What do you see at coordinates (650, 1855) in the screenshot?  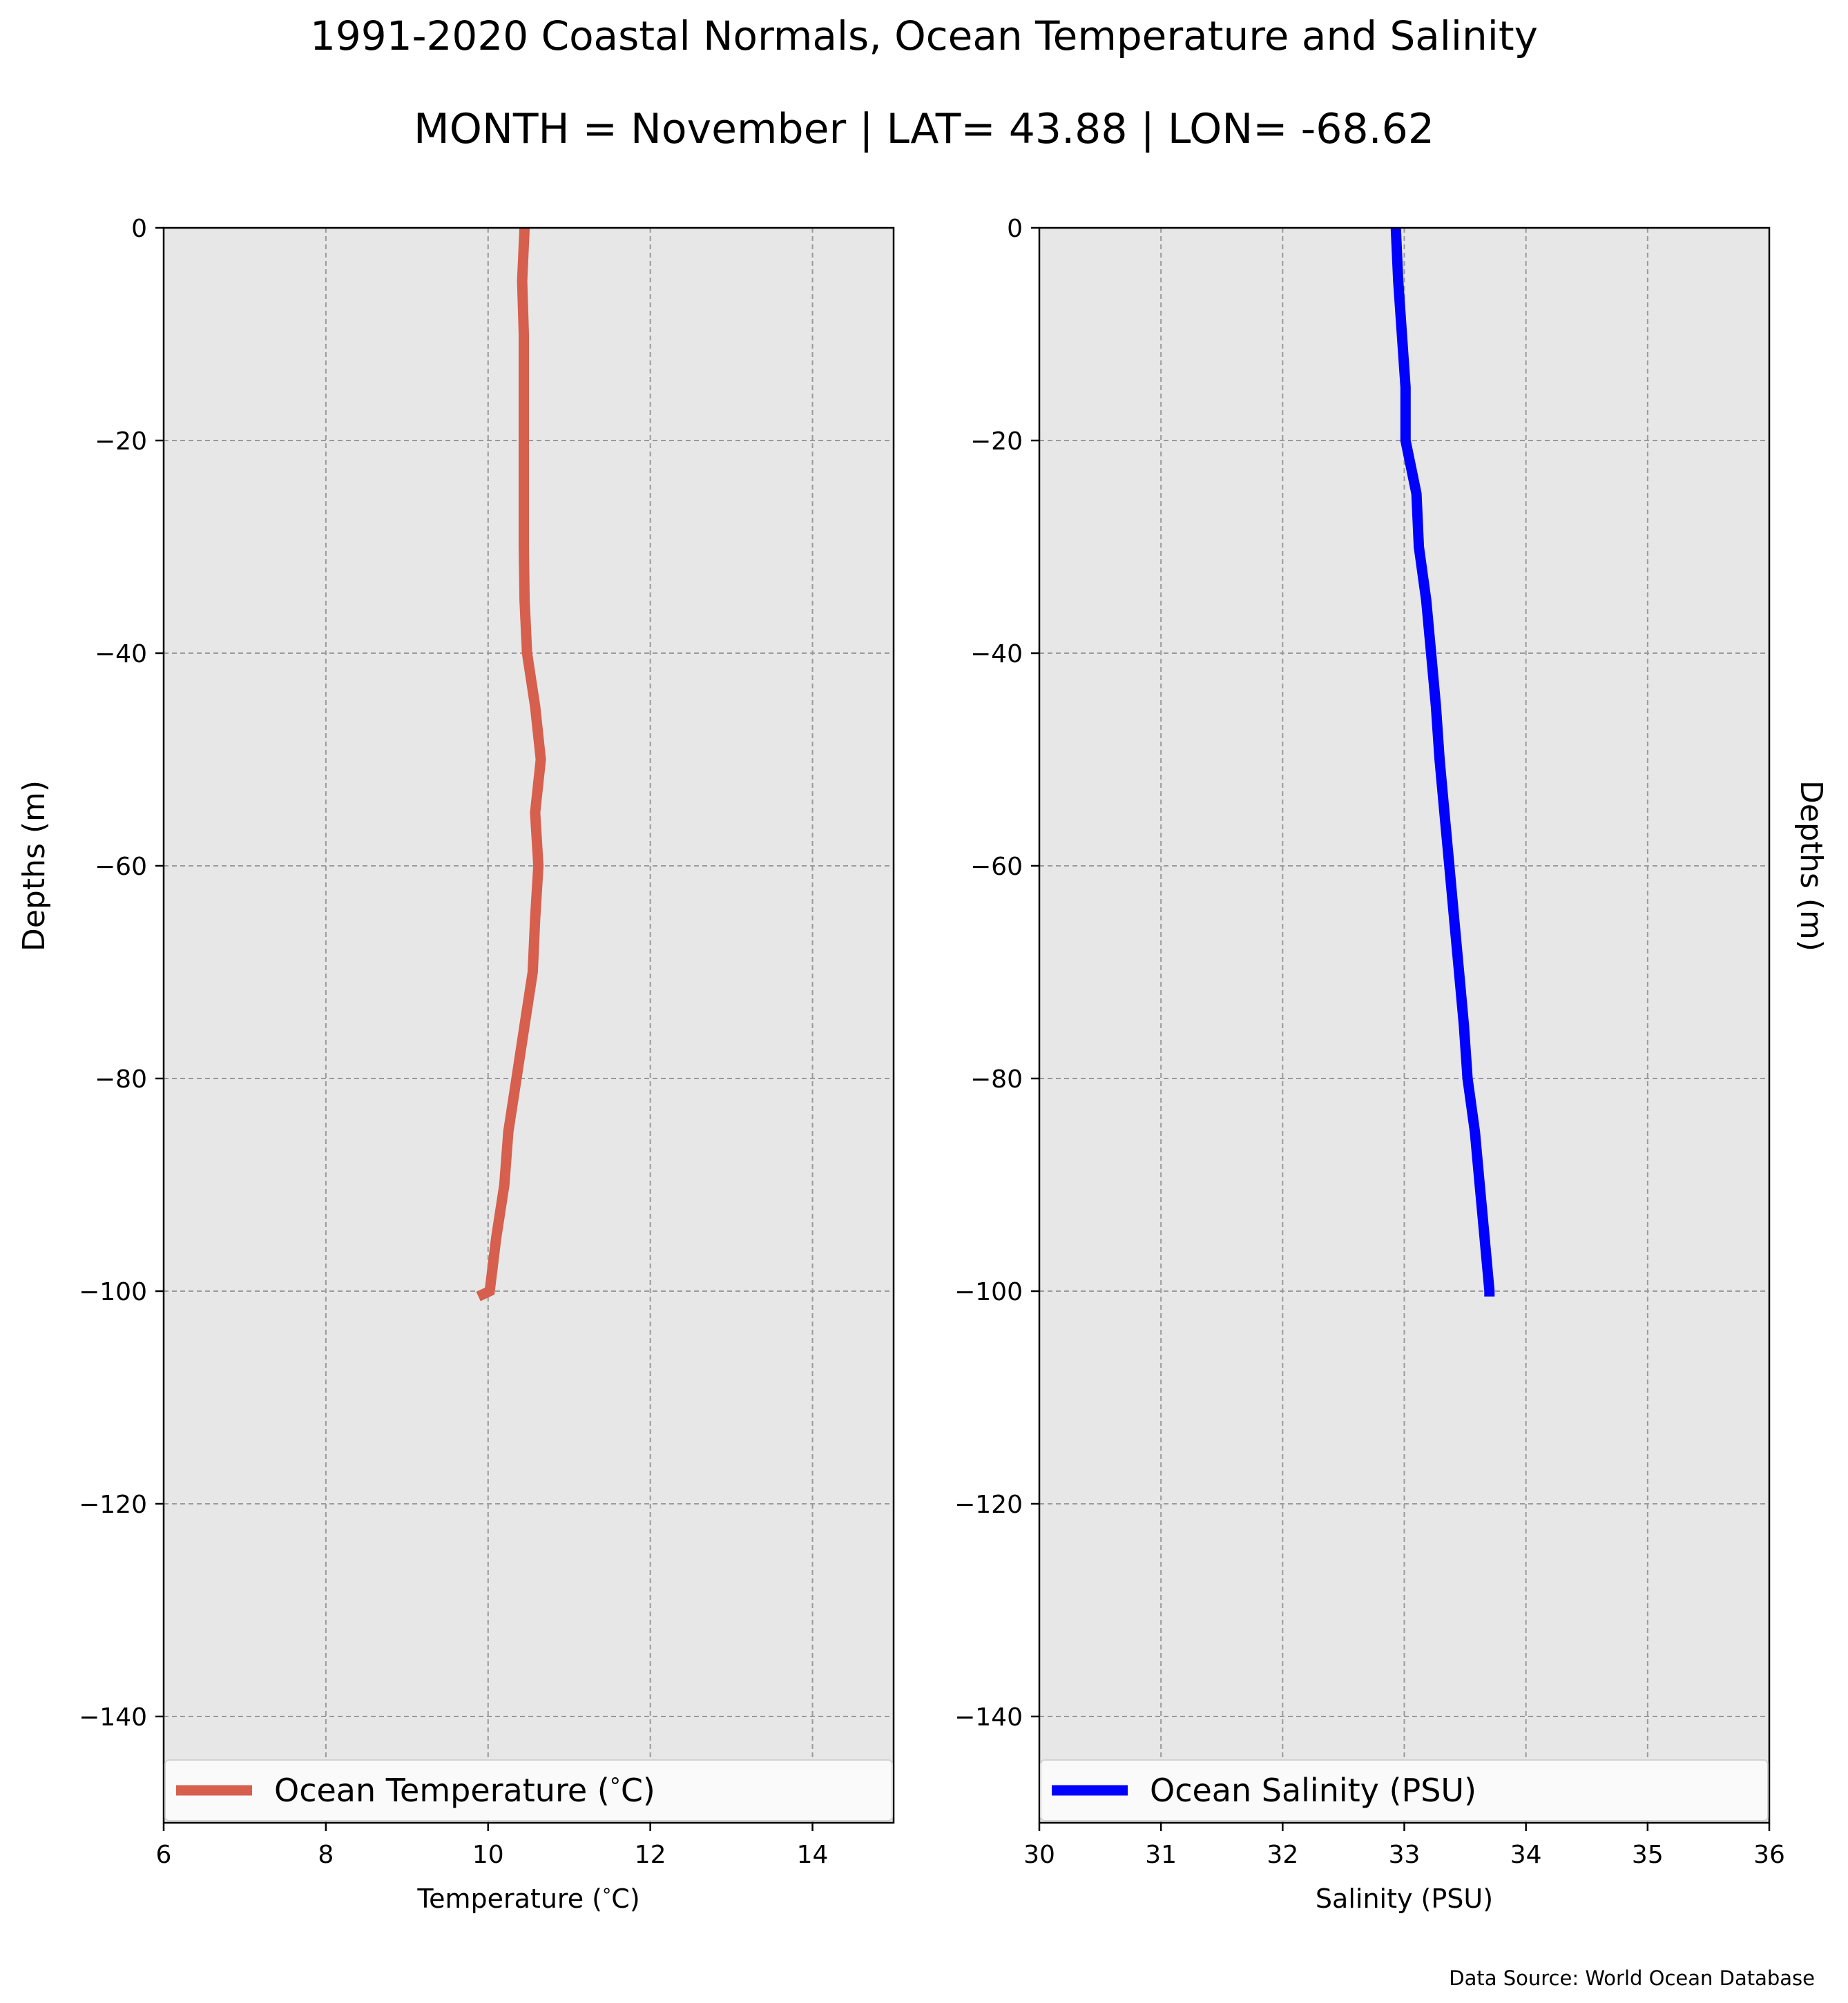 I see `temperature-xtick-label-3: 12` at bounding box center [650, 1855].